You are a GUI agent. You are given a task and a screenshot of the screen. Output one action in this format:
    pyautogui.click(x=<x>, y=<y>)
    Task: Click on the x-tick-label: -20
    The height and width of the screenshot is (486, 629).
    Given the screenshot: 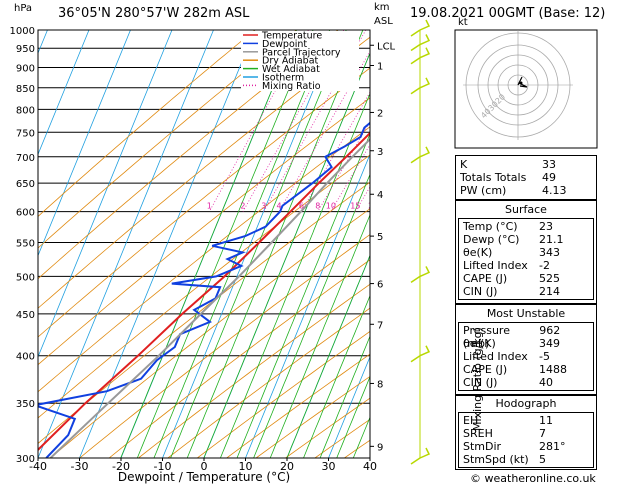 What is the action you would take?
    pyautogui.click(x=121, y=466)
    